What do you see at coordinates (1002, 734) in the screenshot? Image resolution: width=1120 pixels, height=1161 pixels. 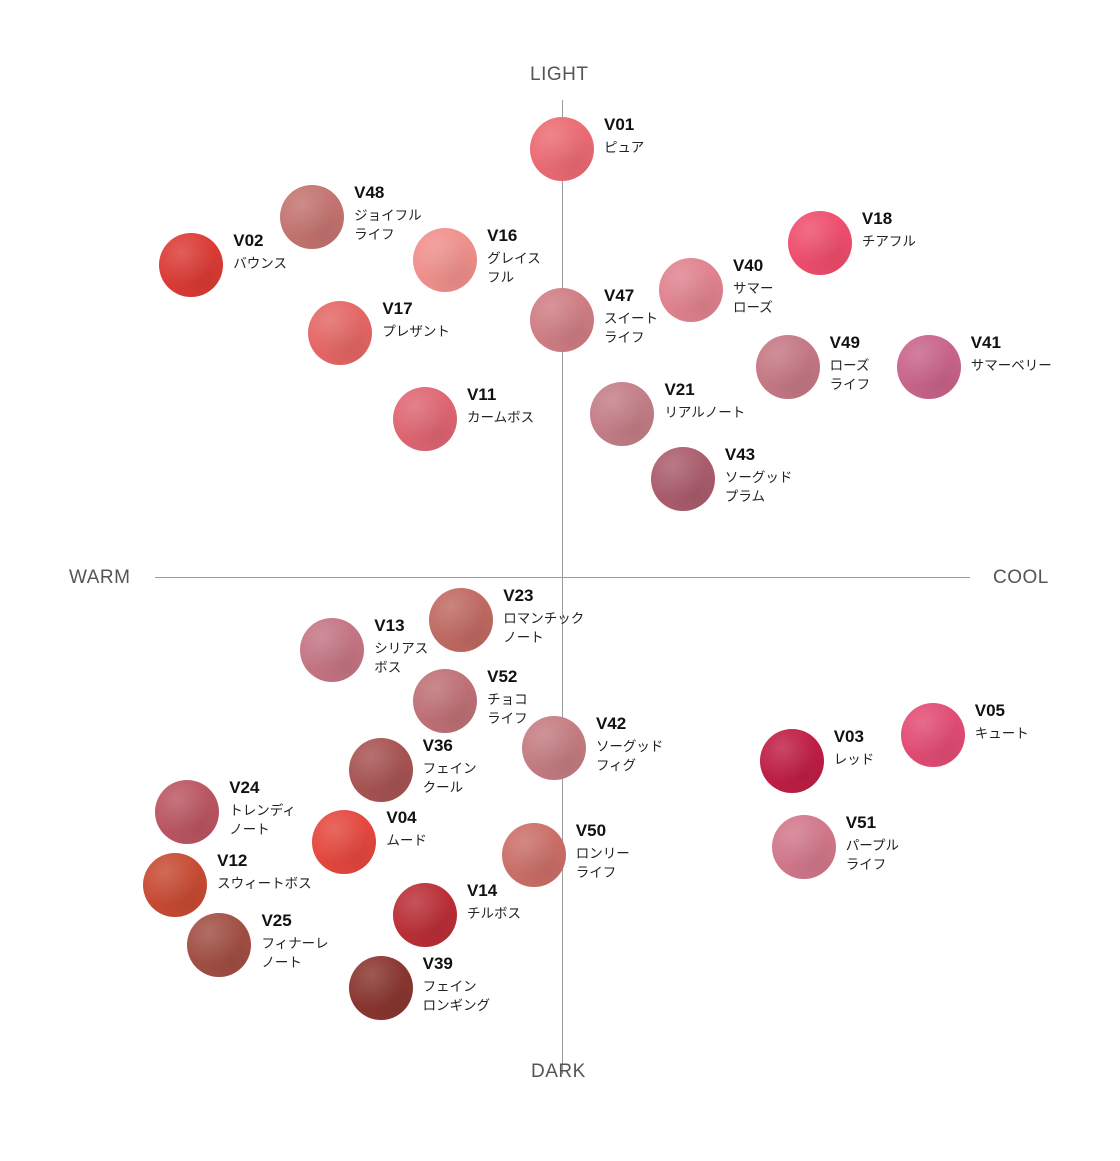 I see `shade-name-v05: キュート` at bounding box center [1002, 734].